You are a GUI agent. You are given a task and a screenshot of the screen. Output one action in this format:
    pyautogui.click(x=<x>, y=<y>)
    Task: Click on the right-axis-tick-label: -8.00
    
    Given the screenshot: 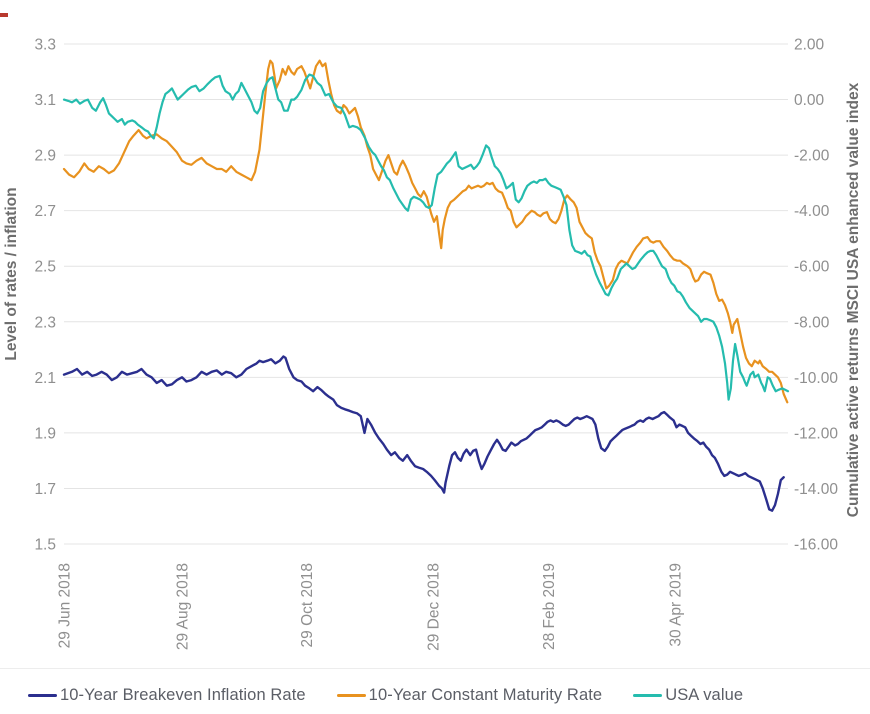 What is the action you would take?
    pyautogui.click(x=812, y=322)
    